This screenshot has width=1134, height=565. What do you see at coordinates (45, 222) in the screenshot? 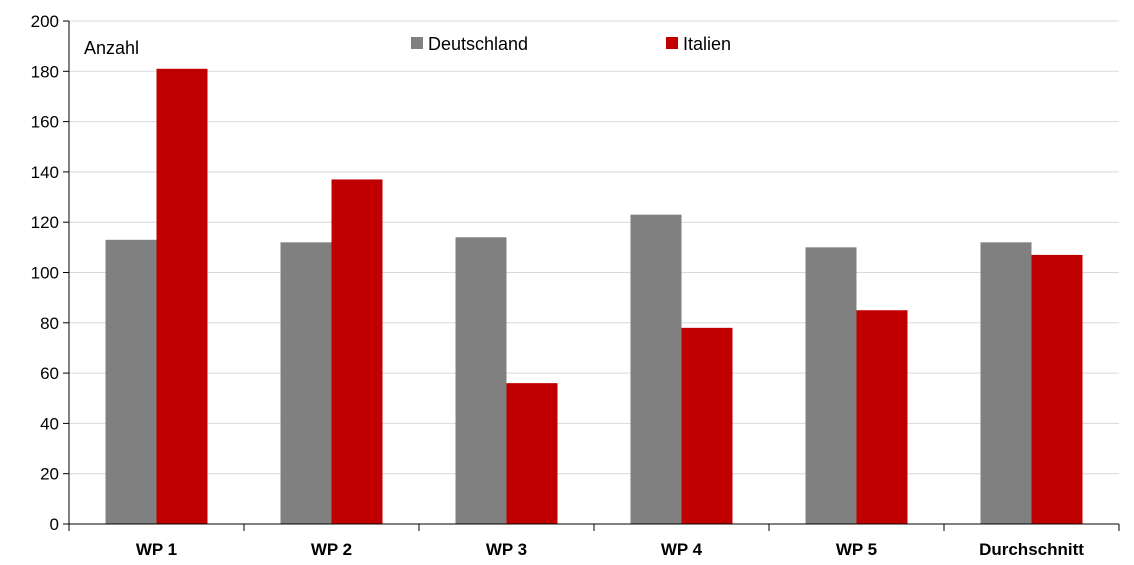
I see `y-tick-label: 120` at bounding box center [45, 222].